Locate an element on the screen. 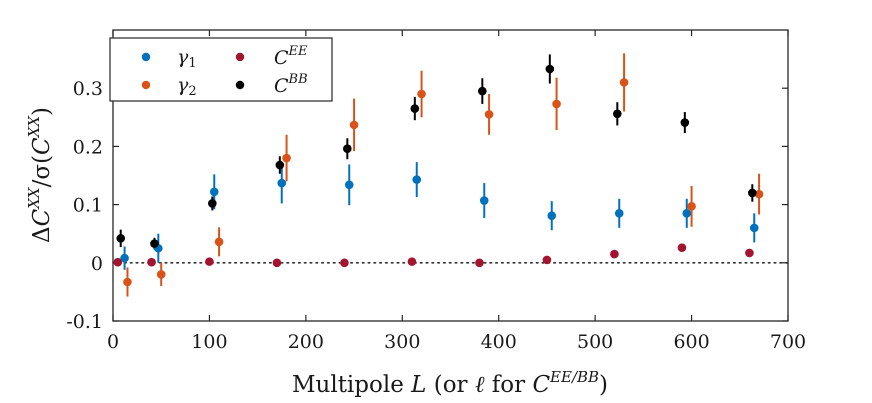  x-label-ell: ℓ is located at coordinates (480, 385).